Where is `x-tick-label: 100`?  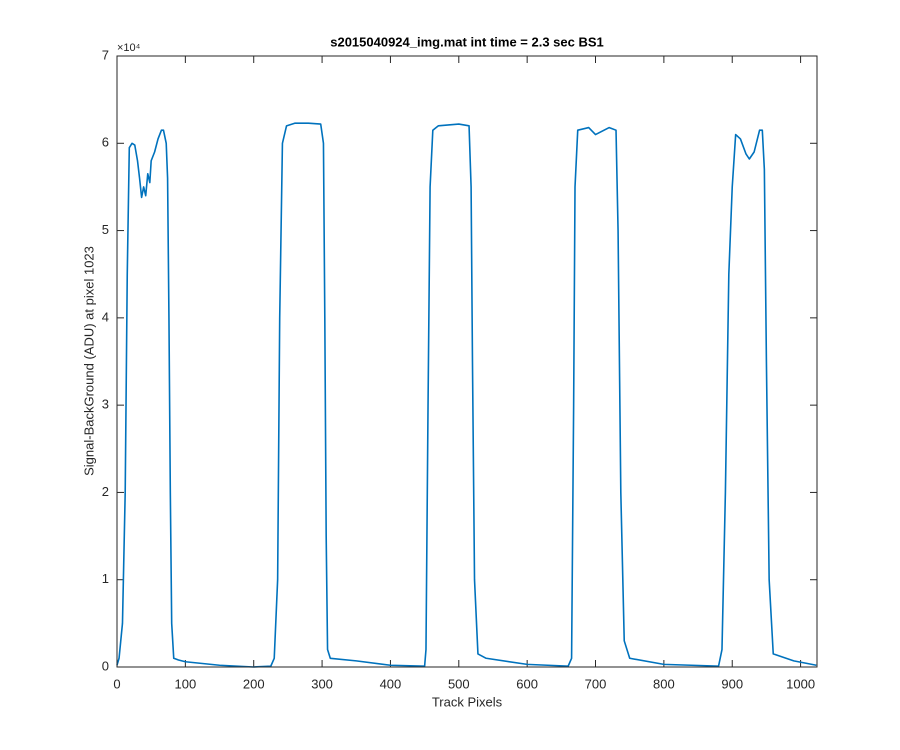
x-tick-label: 100 is located at coordinates (186, 683).